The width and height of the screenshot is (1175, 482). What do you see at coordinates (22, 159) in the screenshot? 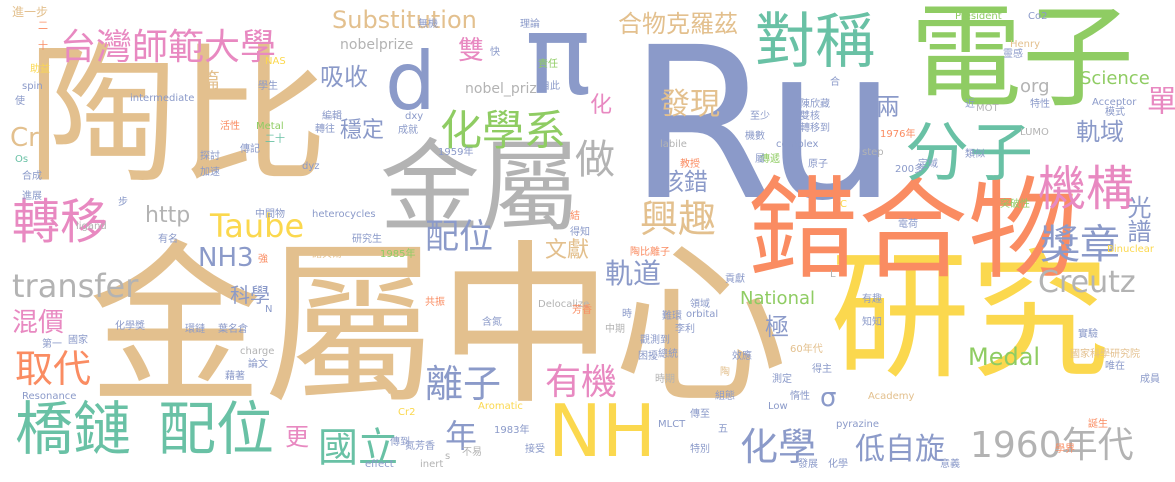
I see `word: Os` at bounding box center [22, 159].